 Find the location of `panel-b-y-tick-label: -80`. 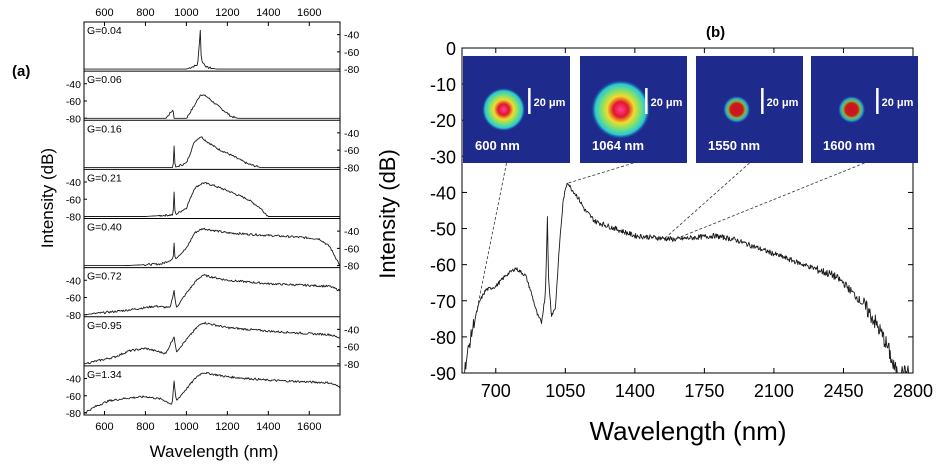

panel-b-y-tick-label: -80 is located at coordinates (443, 338).